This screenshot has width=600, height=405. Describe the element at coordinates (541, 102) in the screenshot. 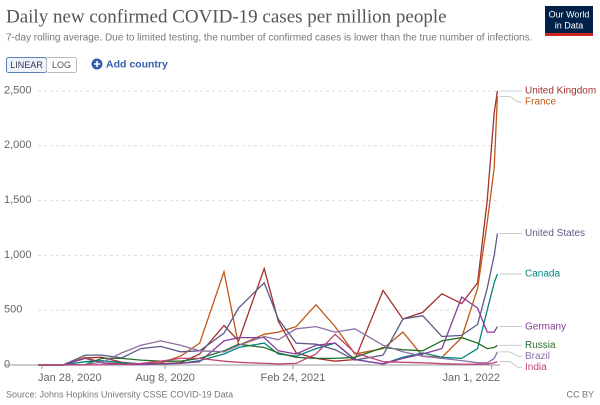

I see `legend-label: France` at that location.